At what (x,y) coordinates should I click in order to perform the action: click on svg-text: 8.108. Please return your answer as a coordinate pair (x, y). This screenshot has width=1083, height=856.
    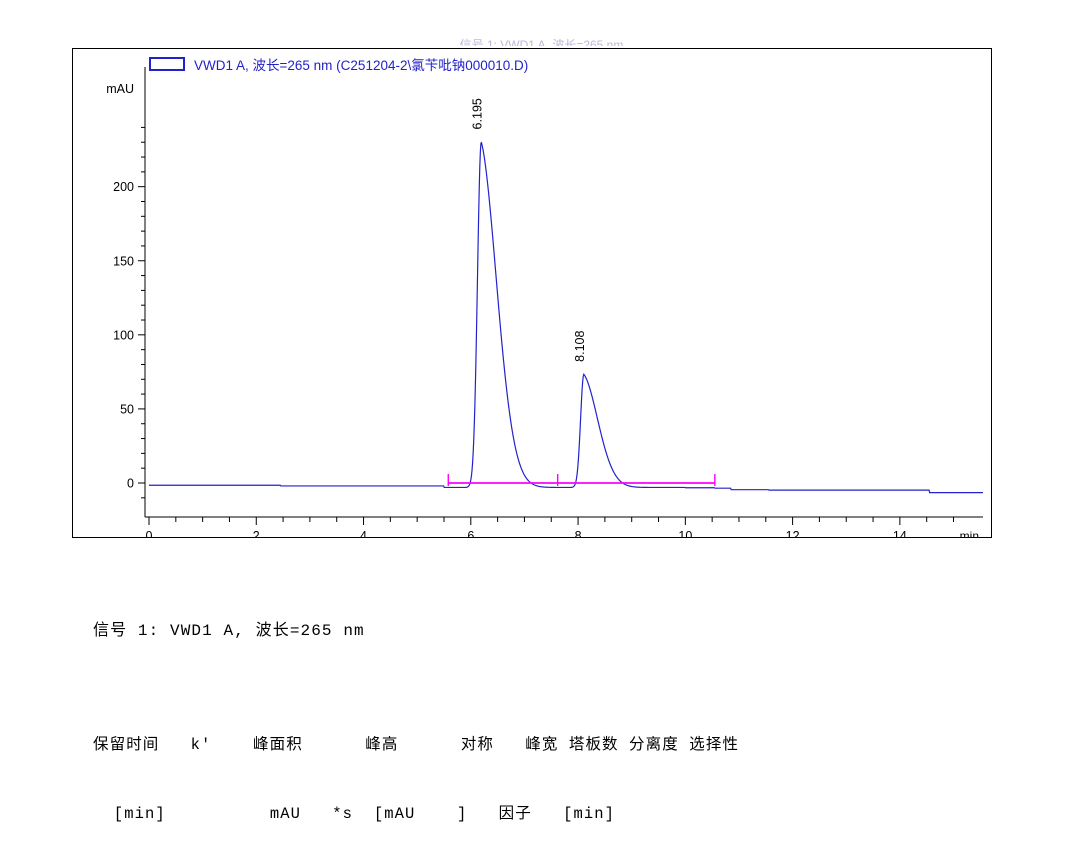
    Looking at the image, I should click on (580, 345).